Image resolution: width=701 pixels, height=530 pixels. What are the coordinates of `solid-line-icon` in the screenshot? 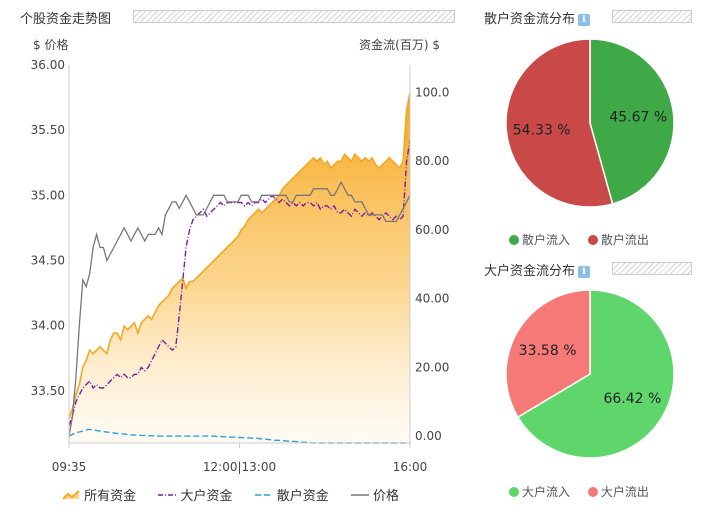 It's located at (359, 495).